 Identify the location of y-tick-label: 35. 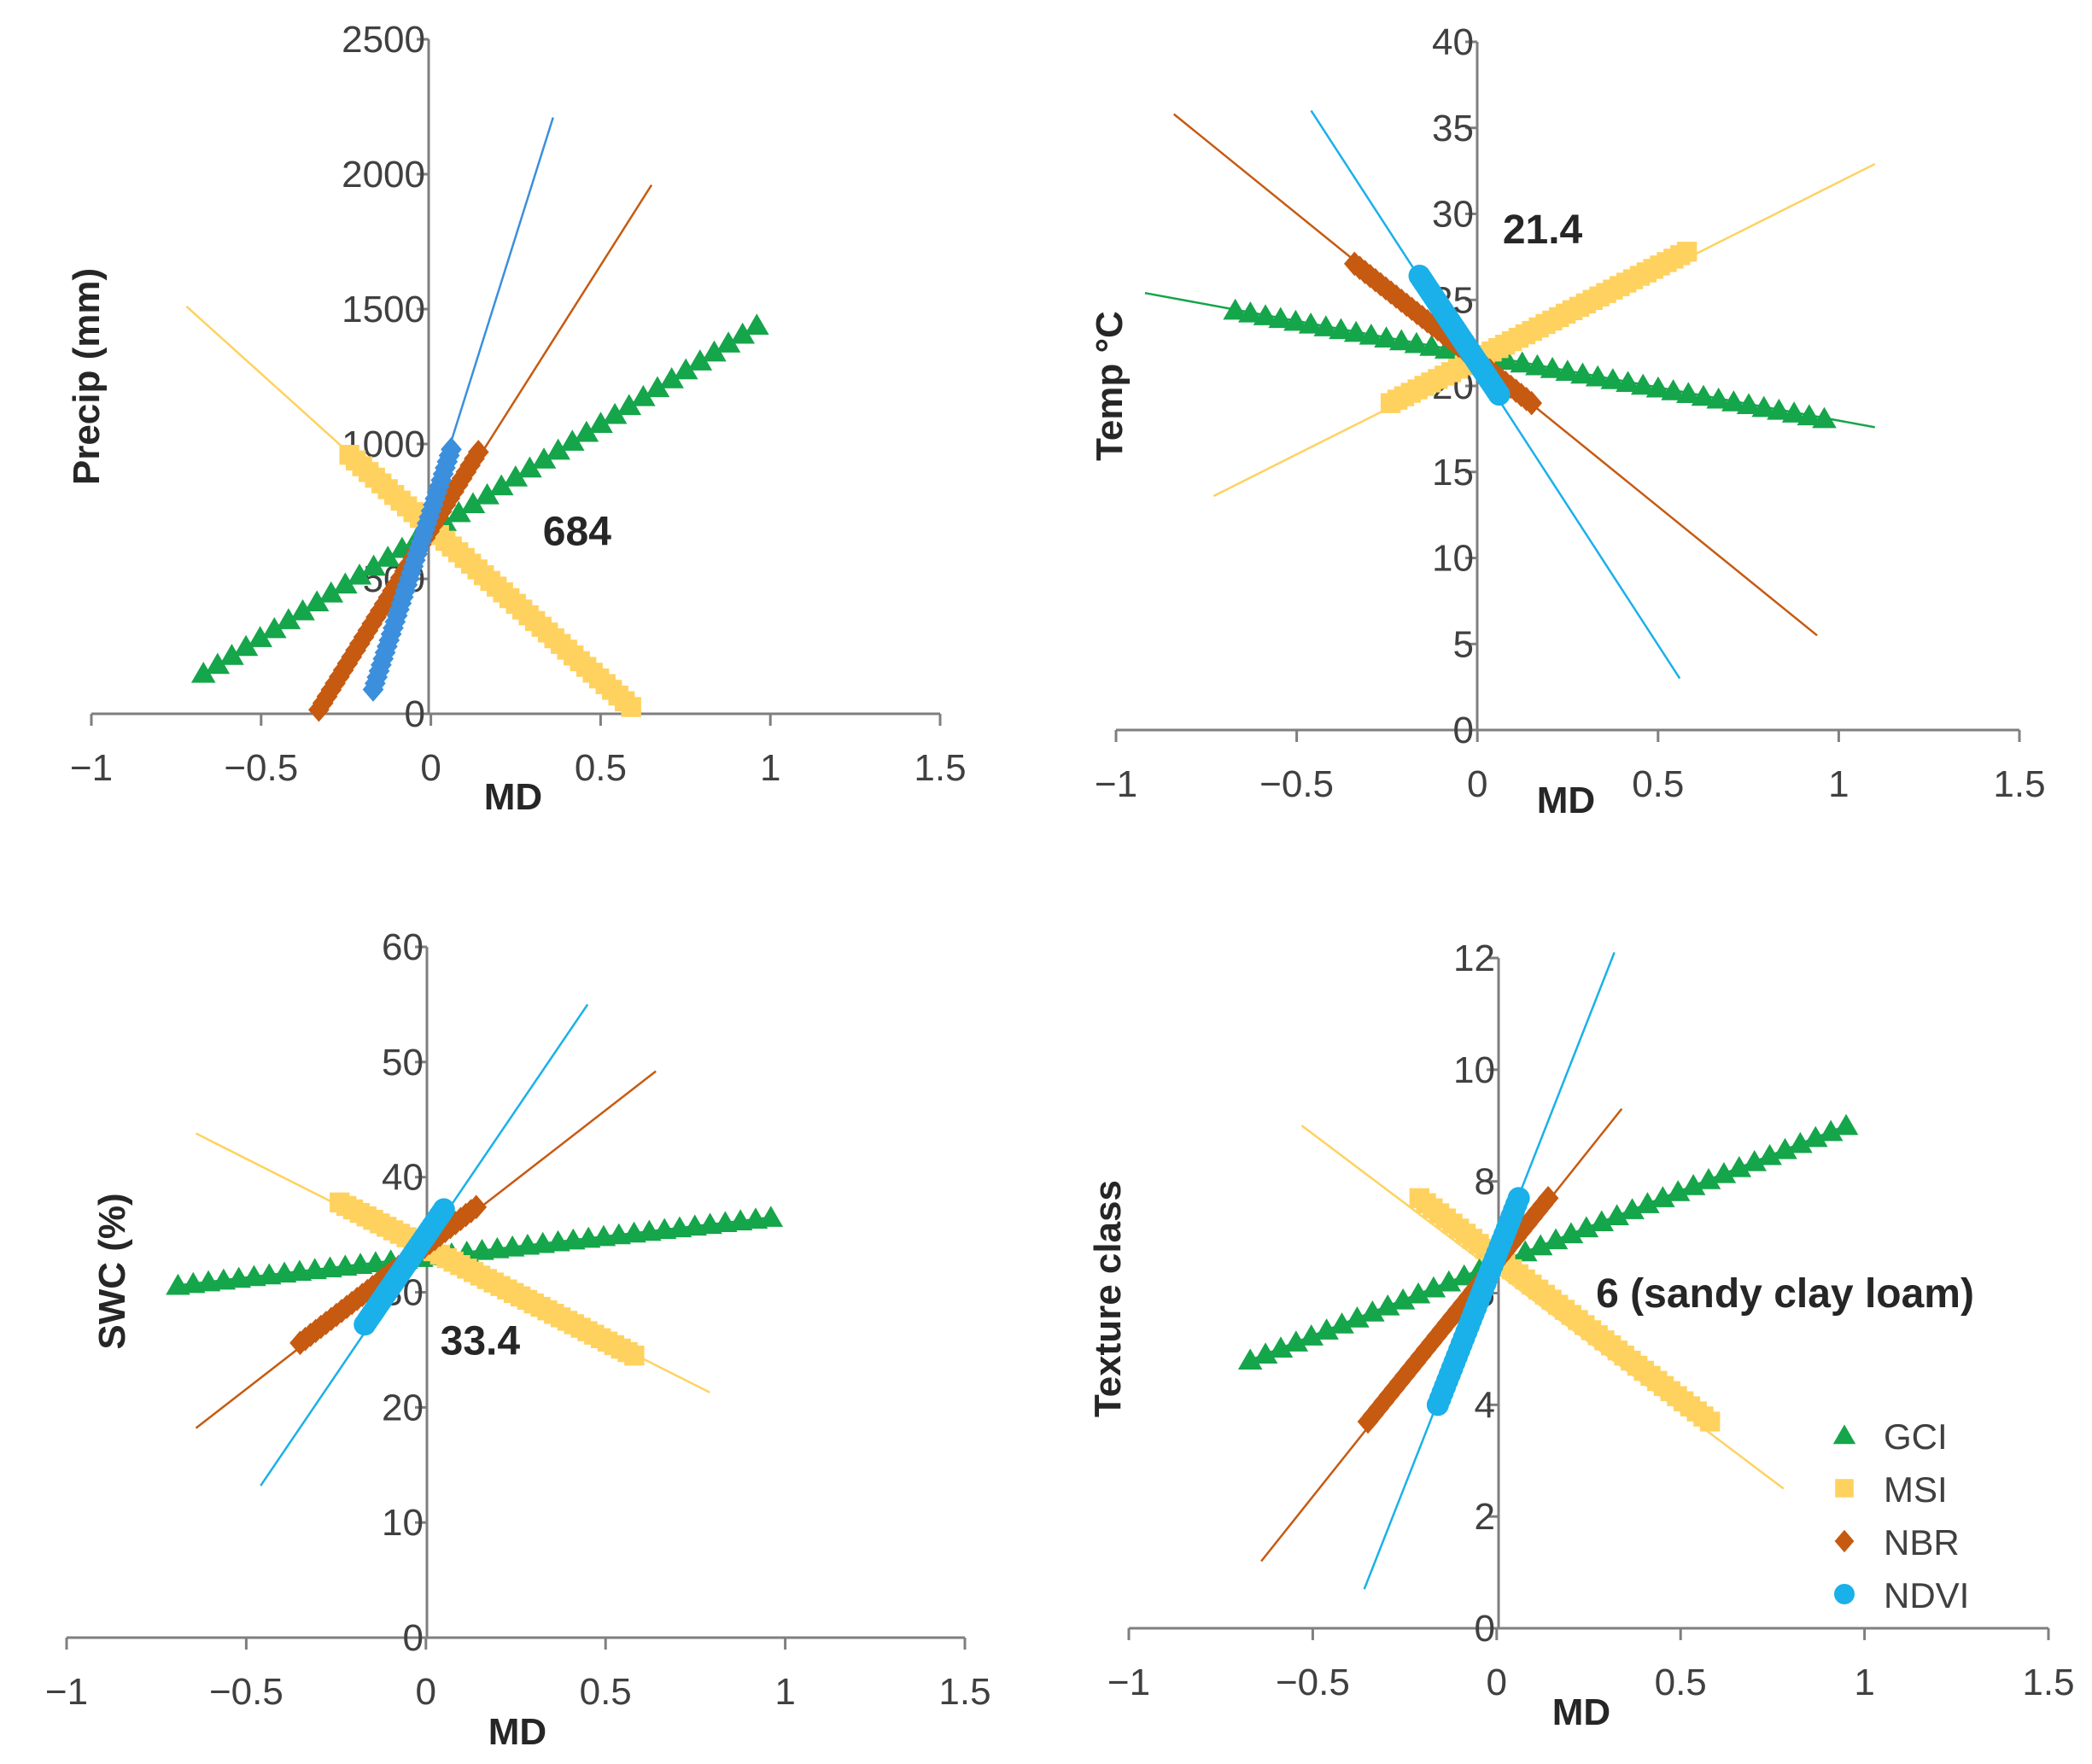
(1453, 128).